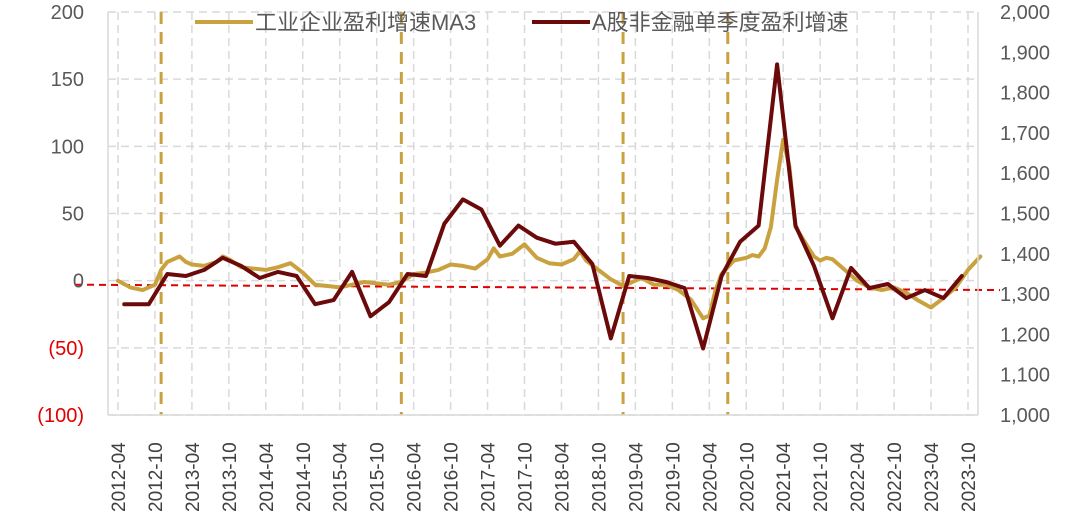  I want to click on reference-line, so click(537, 287).